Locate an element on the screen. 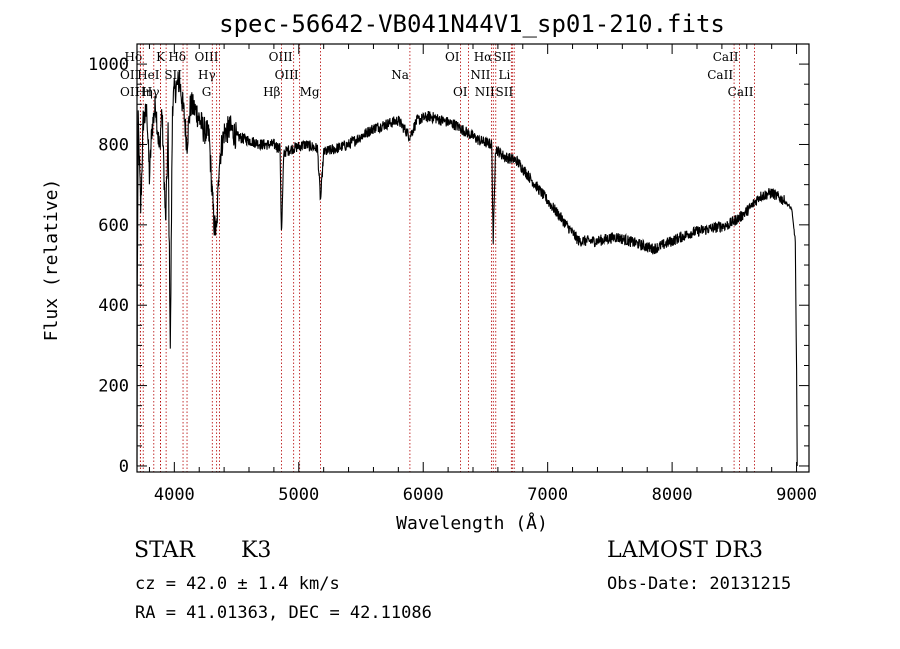  redshift-value: cz = 42.0 ± 1.4 km/s is located at coordinates (237, 584).